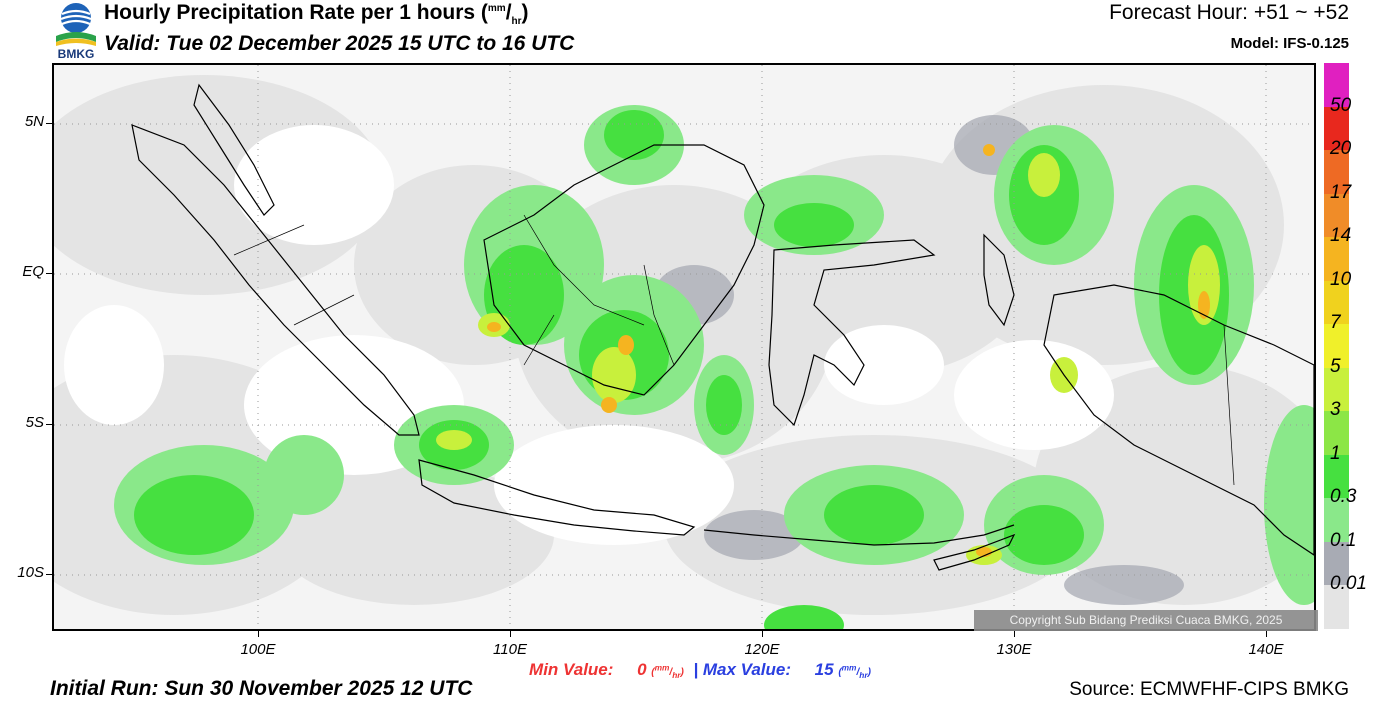  What do you see at coordinates (76, 31) in the screenshot?
I see `bmkg-logo: BMKG` at bounding box center [76, 31].